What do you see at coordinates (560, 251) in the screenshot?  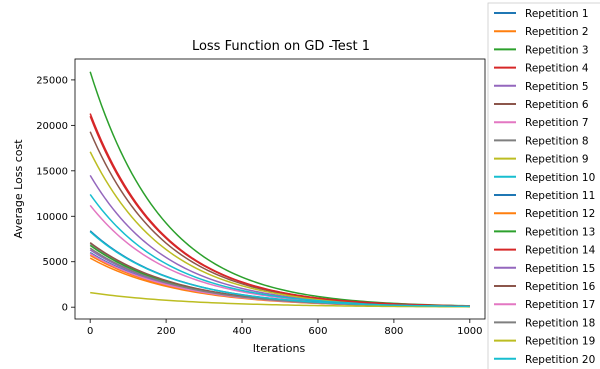 I see `legend-label: Repetition 14` at bounding box center [560, 251].